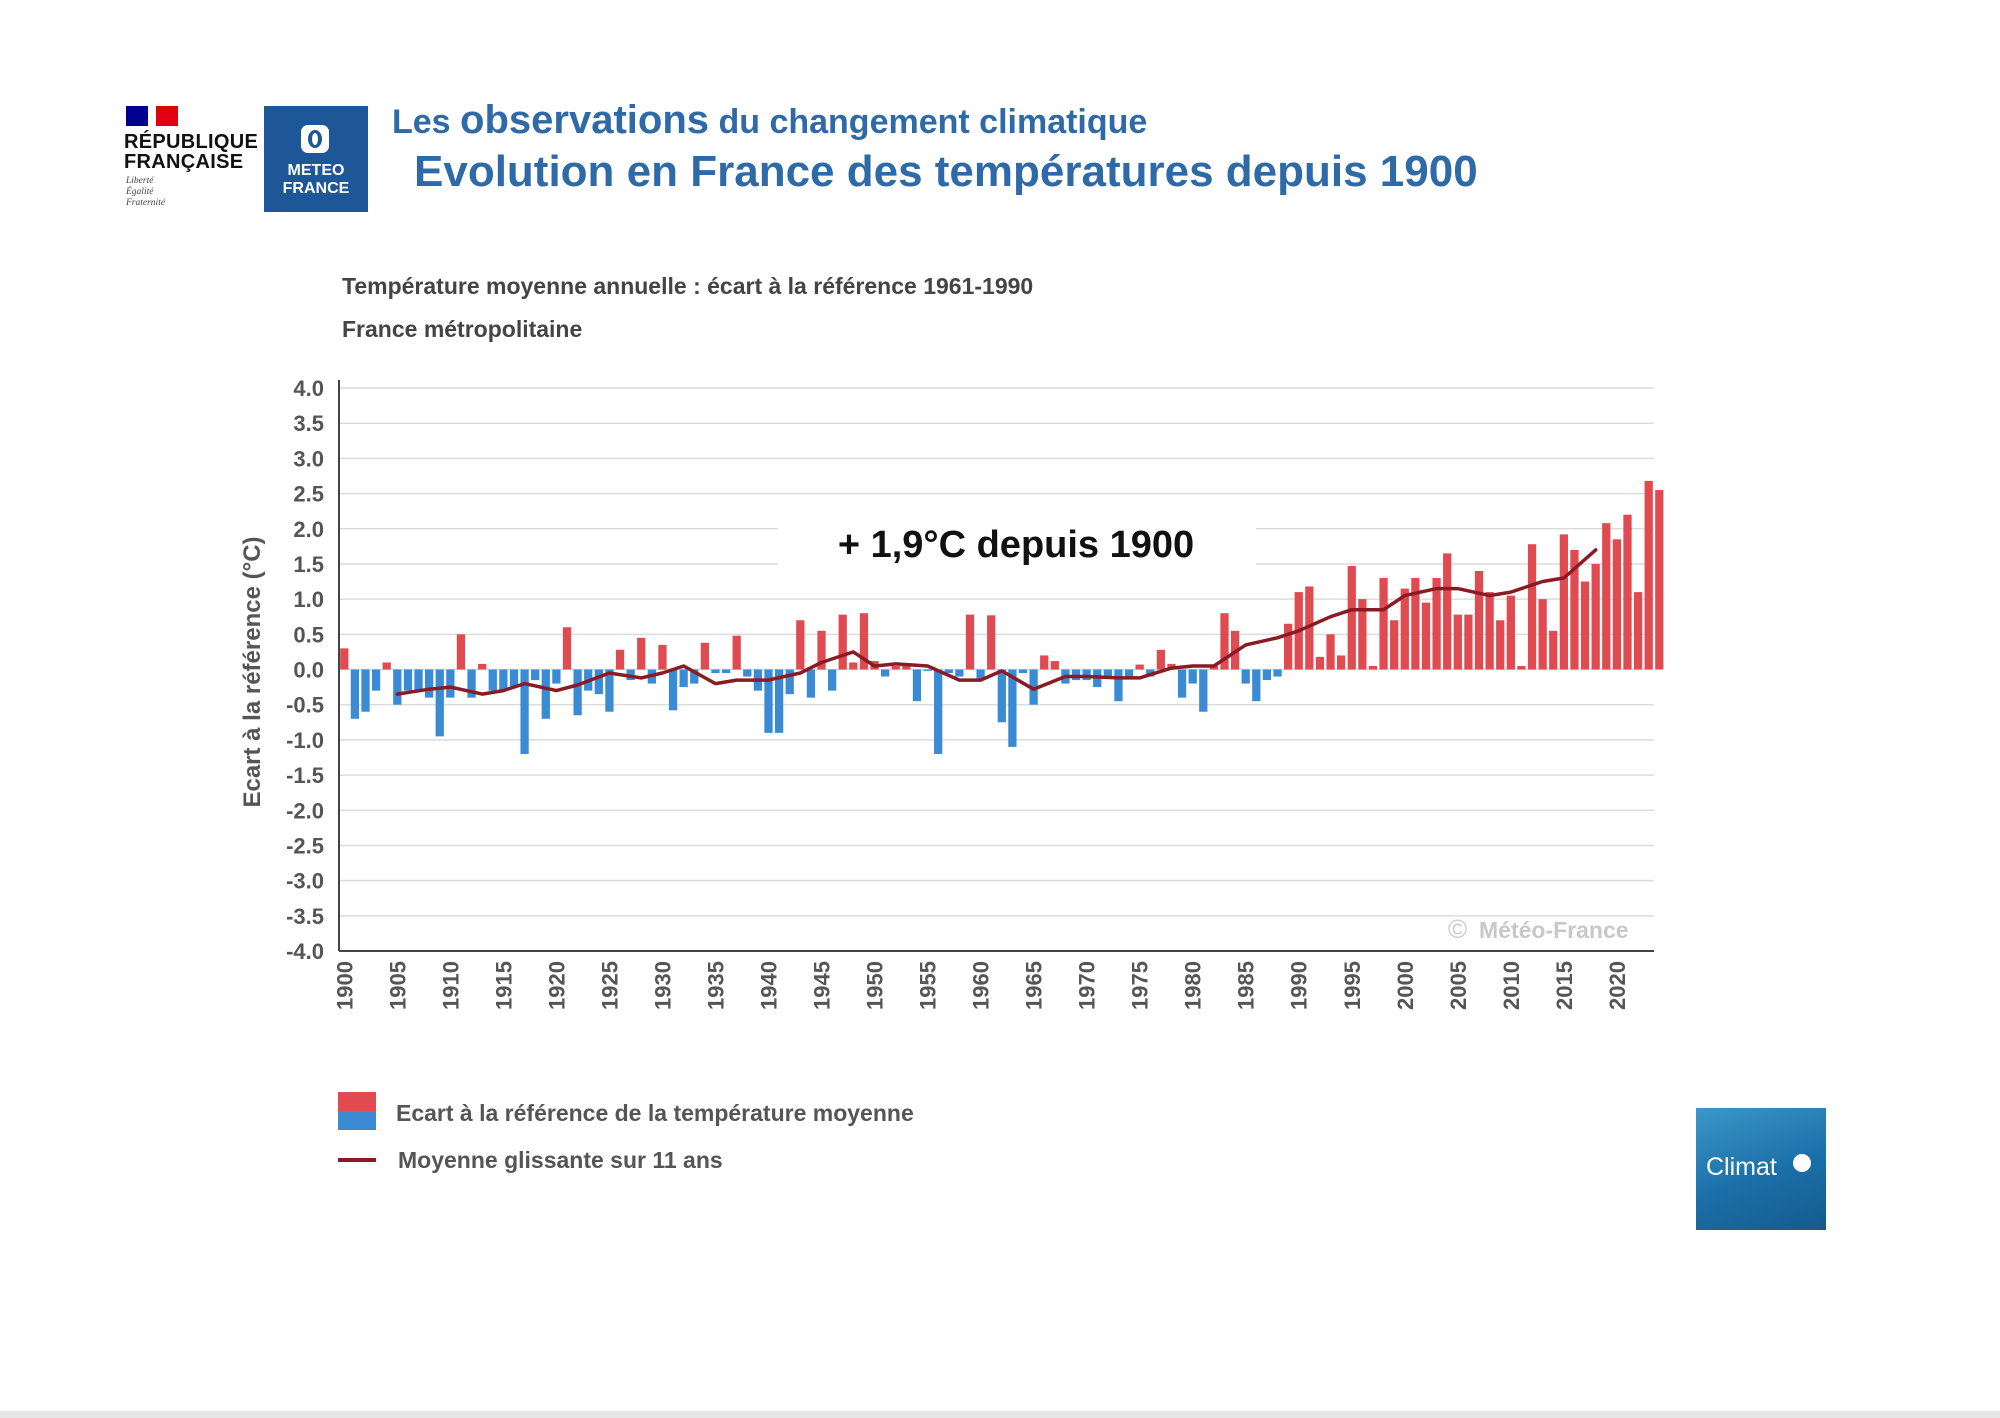 This screenshot has height=1418, width=2000. I want to click on x-tick-label: 1950, so click(875, 985).